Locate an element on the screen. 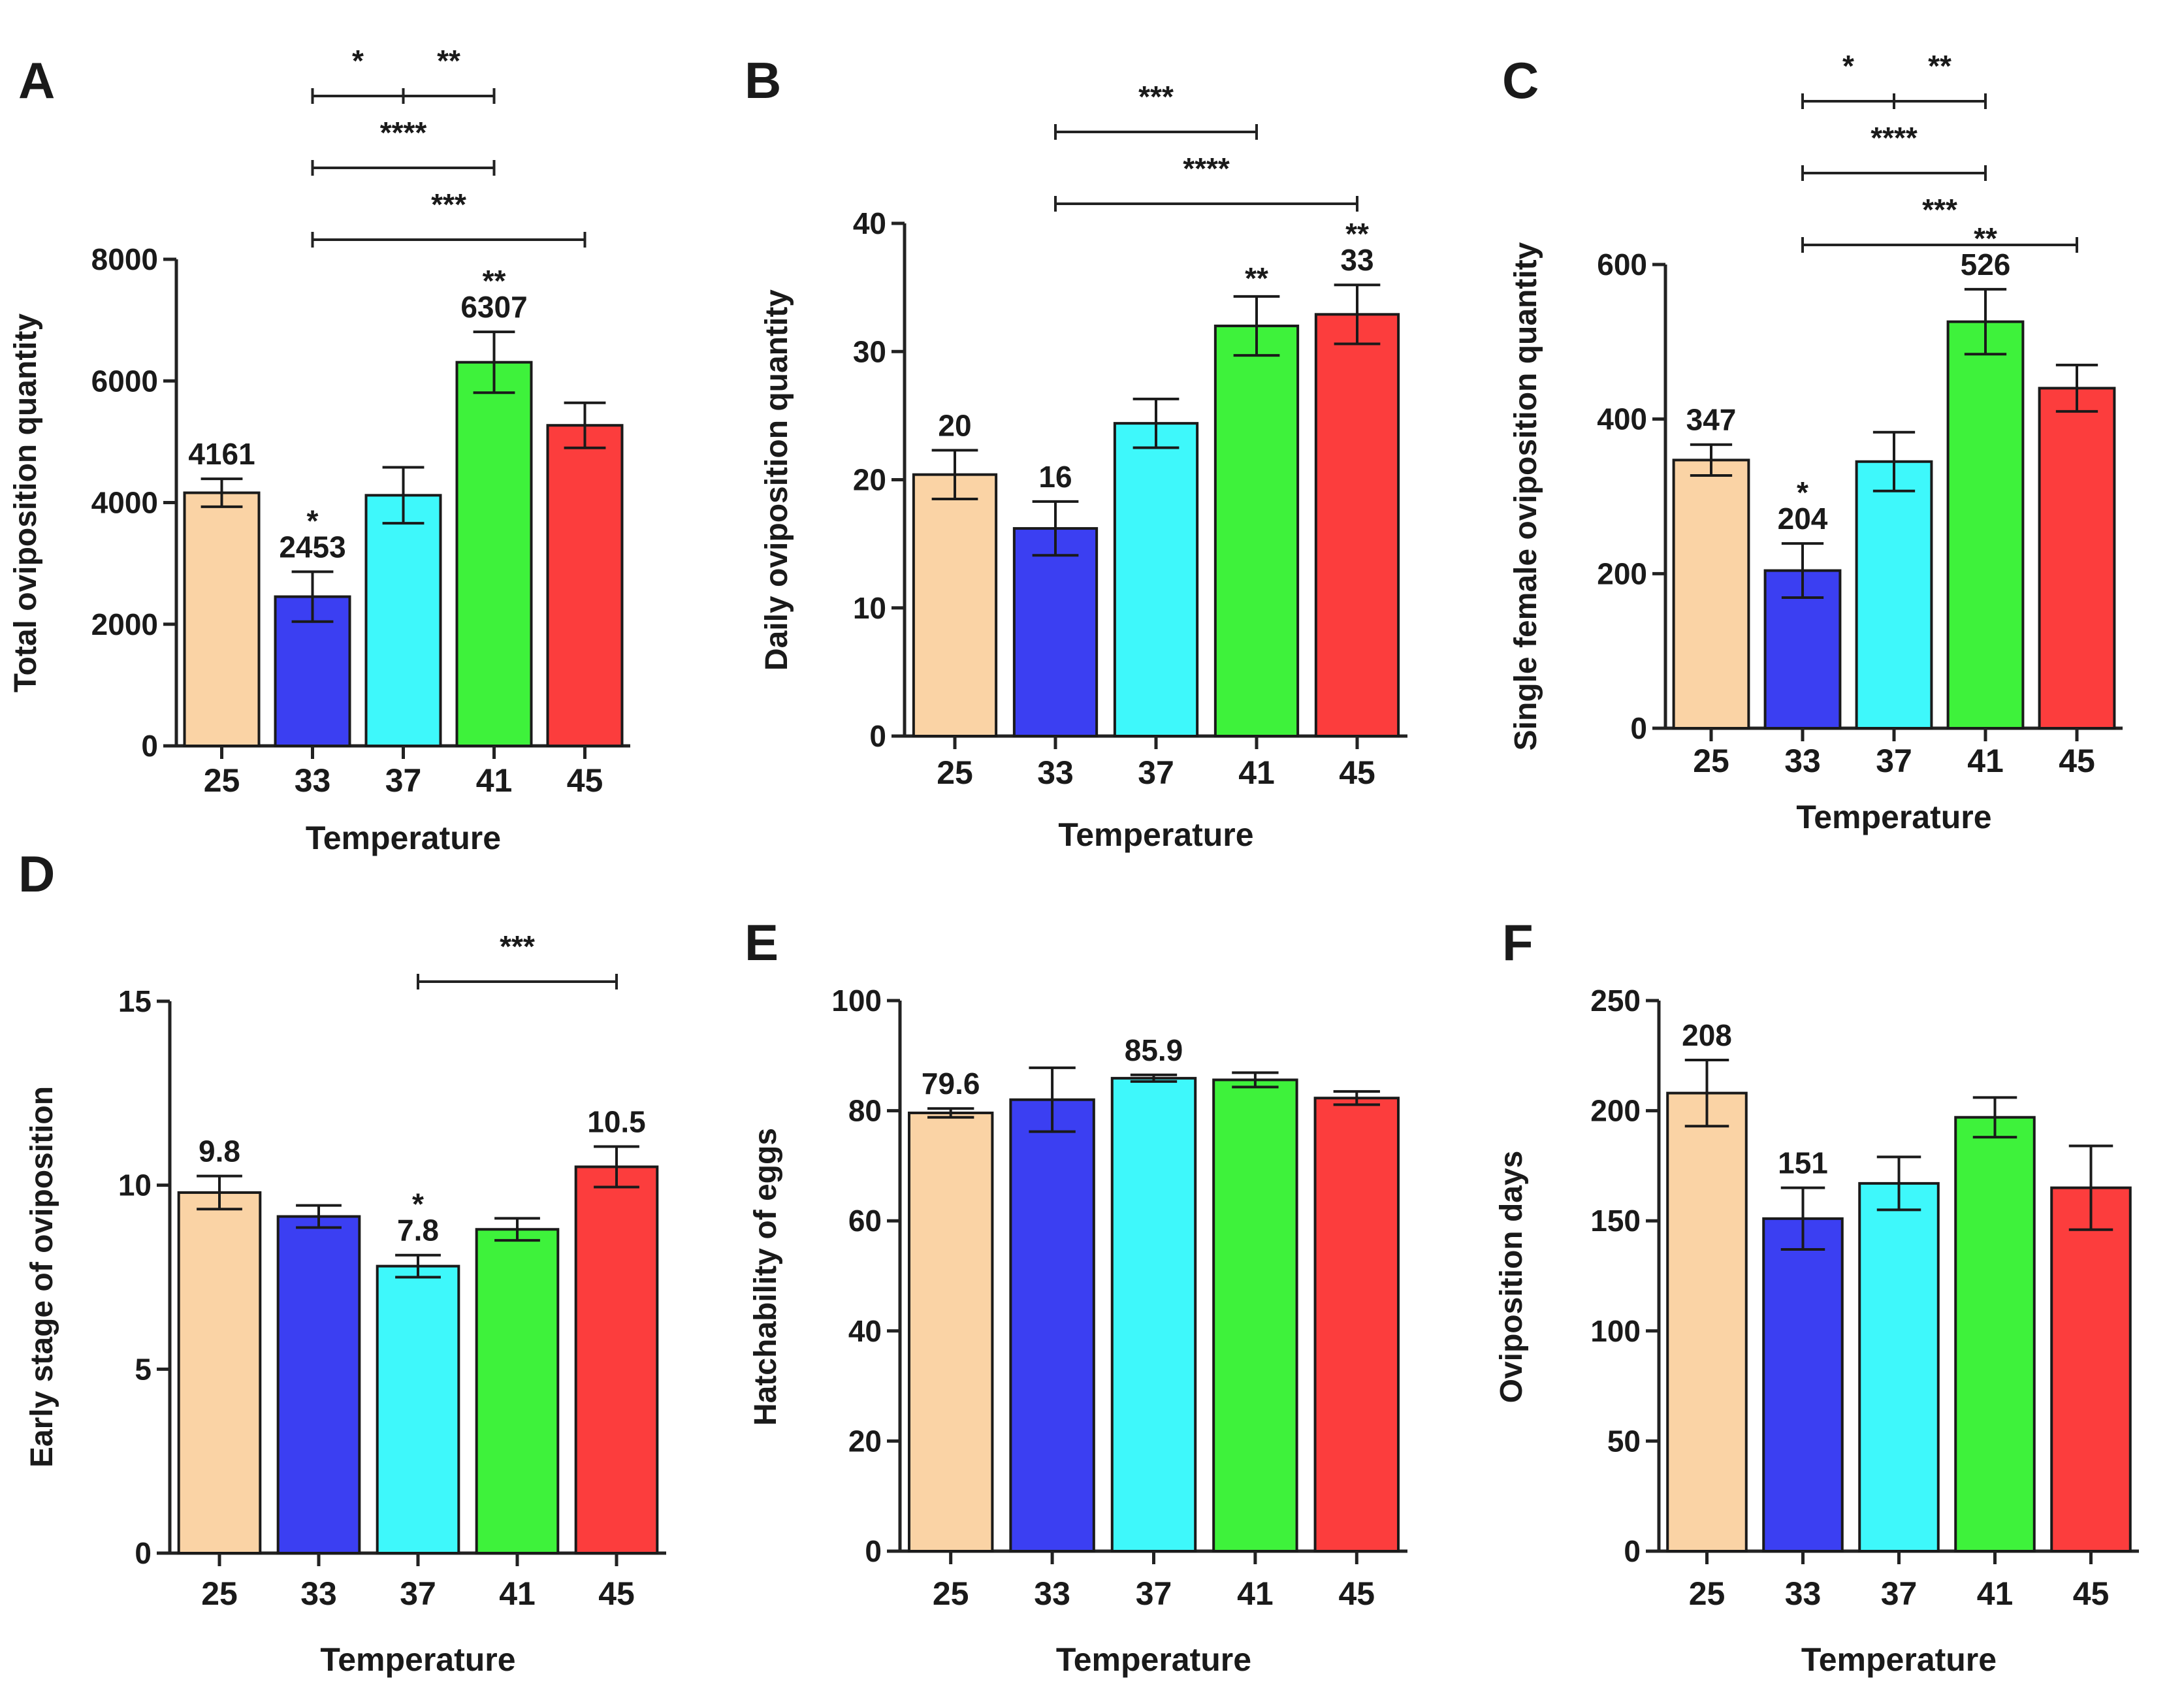 This screenshot has width=2184, height=1704. y-axis-title: Single female oviposition quantity is located at coordinates (1526, 496).